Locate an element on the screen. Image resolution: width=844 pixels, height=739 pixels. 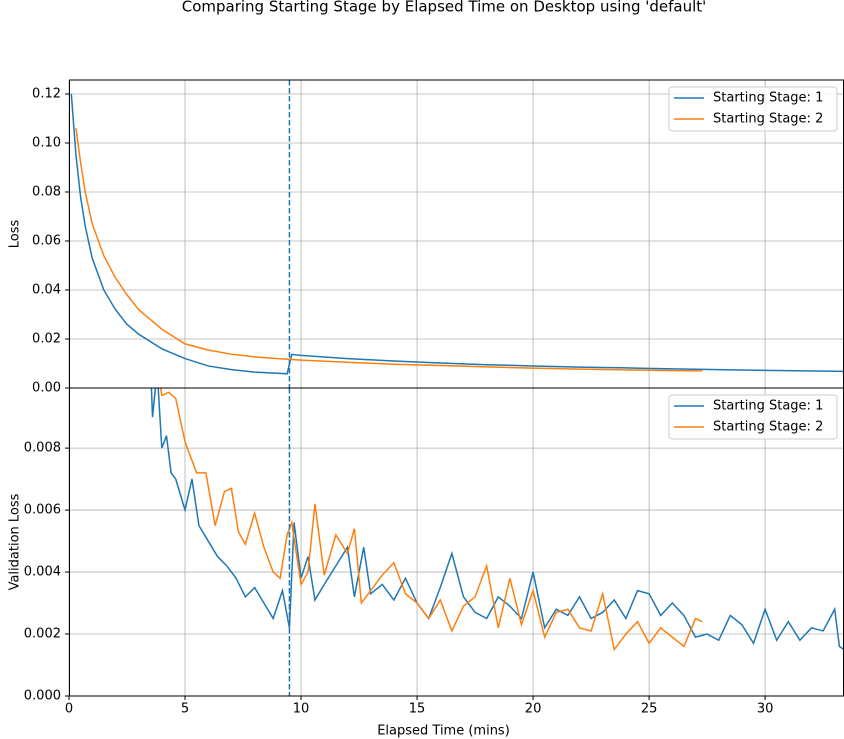
y-tick-label: 0.02 is located at coordinates (46, 338).